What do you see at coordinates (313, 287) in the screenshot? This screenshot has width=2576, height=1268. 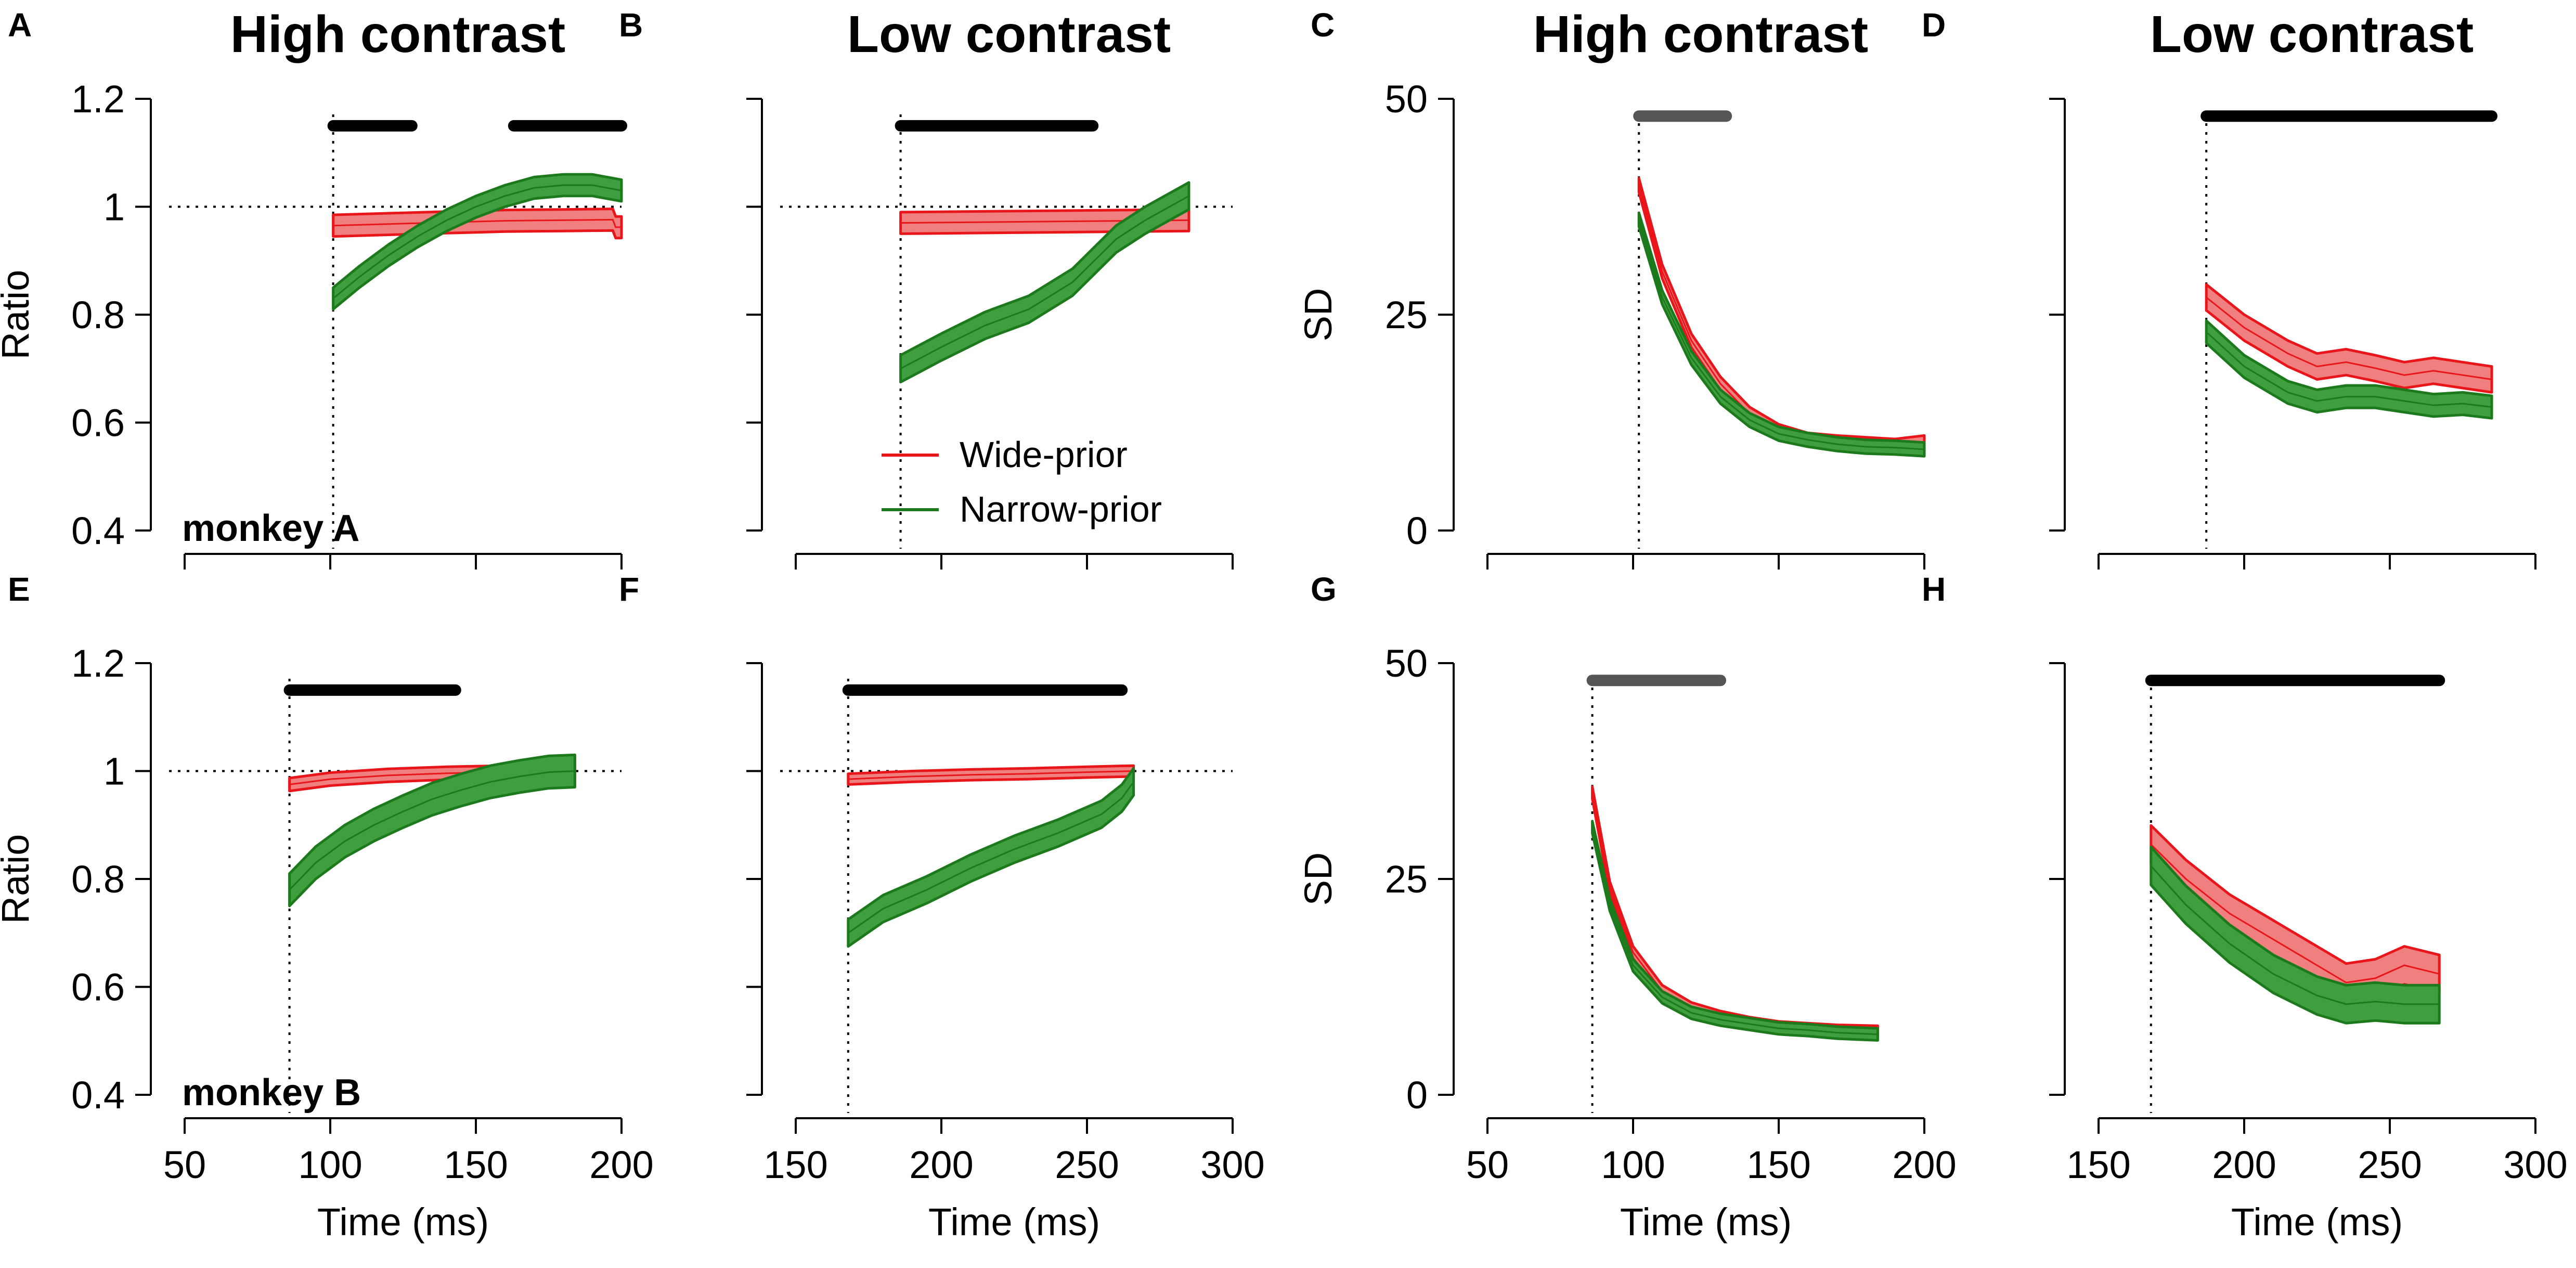 I see `panel-a: A High contrast 0.4 0.6 0.8 1 1.2 Ratio monkey A` at bounding box center [313, 287].